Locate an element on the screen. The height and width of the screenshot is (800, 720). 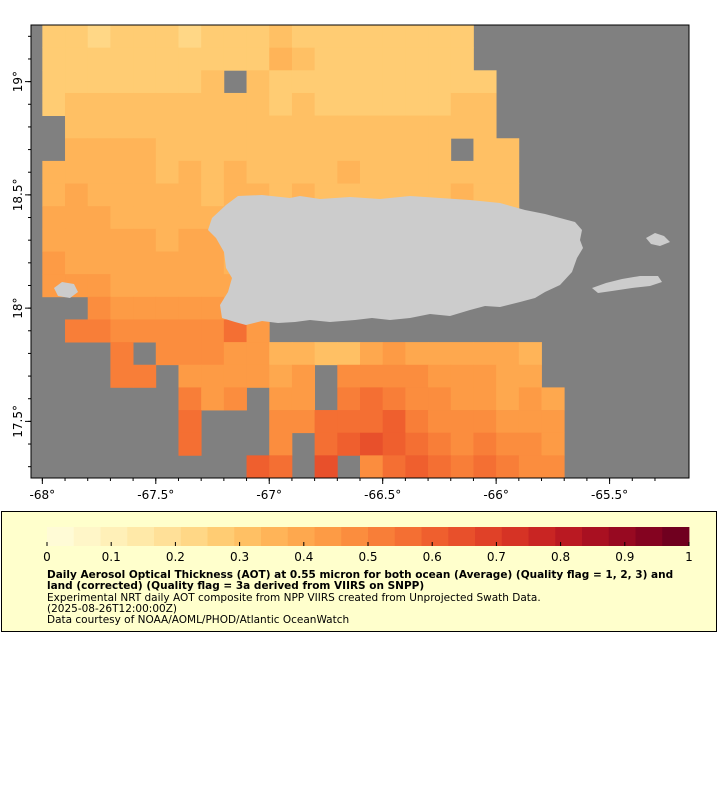
colorbar-ticks: 0 0.1 0.2 0.3 0.4 0.5 0.6 0.7 0.8 0.9 1 is located at coordinates (368, 553).